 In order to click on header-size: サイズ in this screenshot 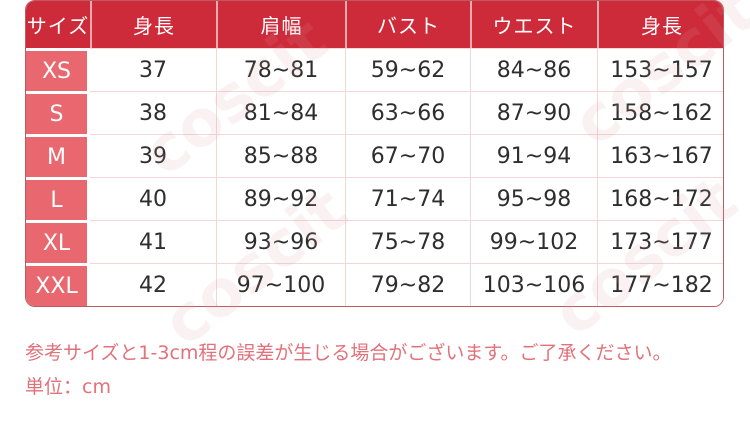, I will do `click(58, 24)`.